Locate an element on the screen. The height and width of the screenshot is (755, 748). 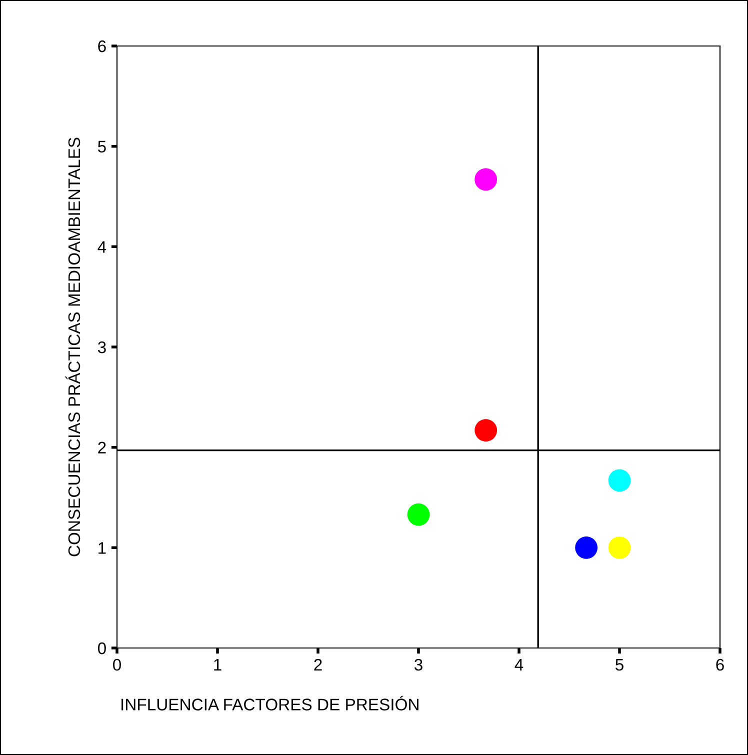
y-axis-title: CONSECUENCIAS PRÁCTICAS MEDIOAMBIENTALES is located at coordinates (73, 347).